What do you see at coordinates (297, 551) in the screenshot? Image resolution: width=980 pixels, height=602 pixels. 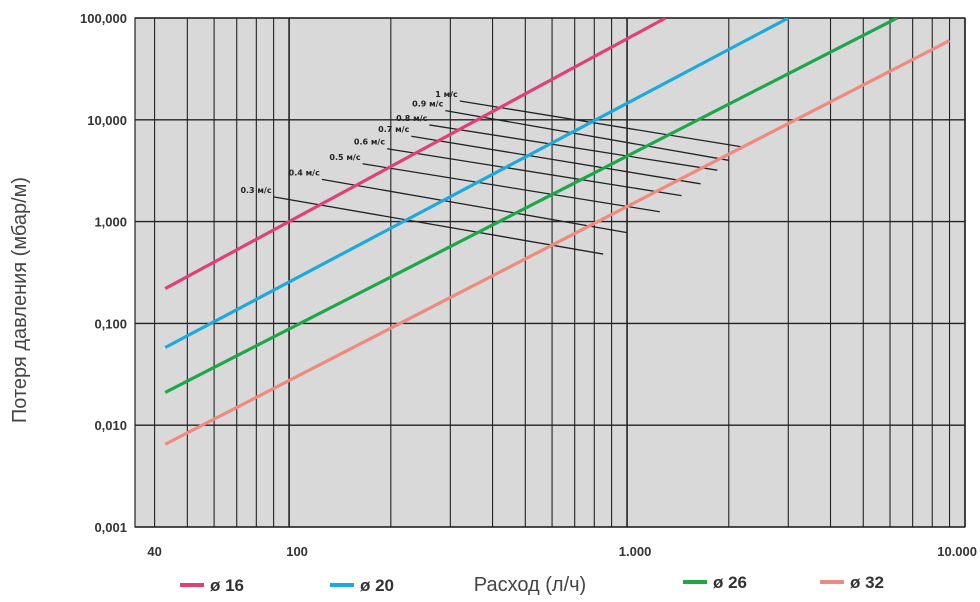 I see `x-tick-label: 100` at bounding box center [297, 551].